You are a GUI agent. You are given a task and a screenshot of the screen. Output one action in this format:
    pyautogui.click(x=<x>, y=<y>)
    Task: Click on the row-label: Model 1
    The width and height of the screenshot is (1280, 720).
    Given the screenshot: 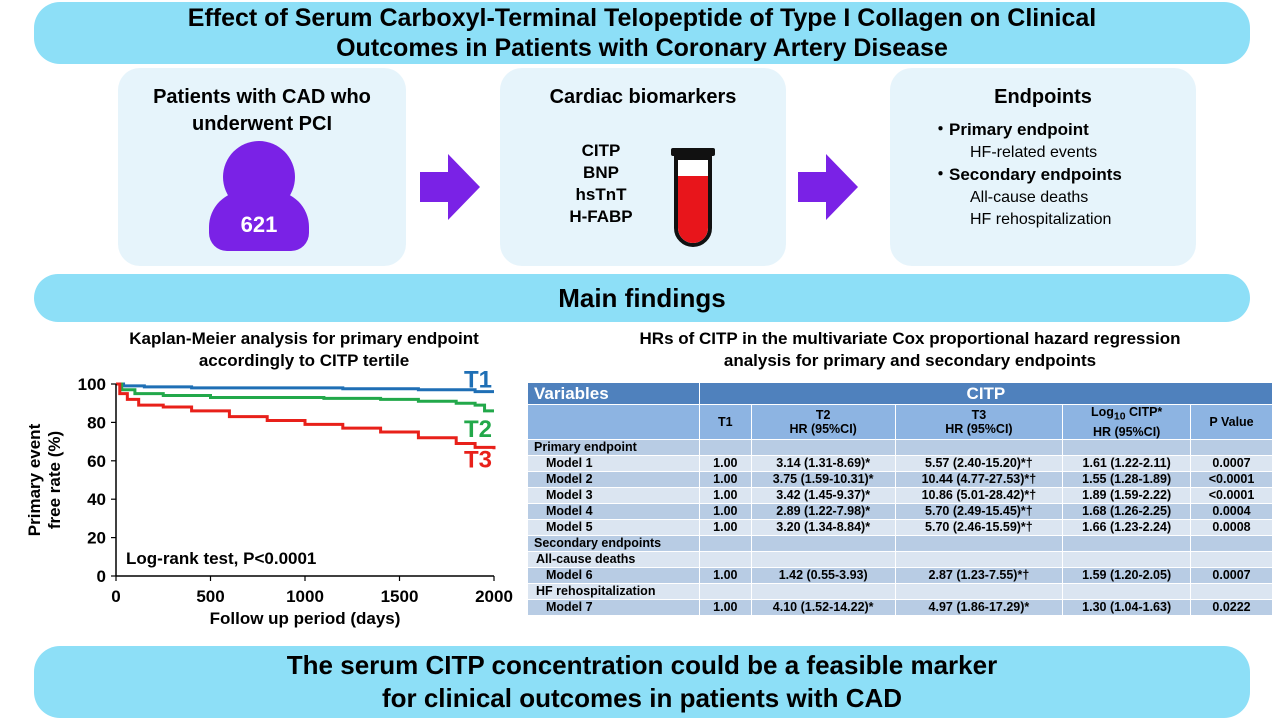 What is the action you would take?
    pyautogui.click(x=613, y=463)
    